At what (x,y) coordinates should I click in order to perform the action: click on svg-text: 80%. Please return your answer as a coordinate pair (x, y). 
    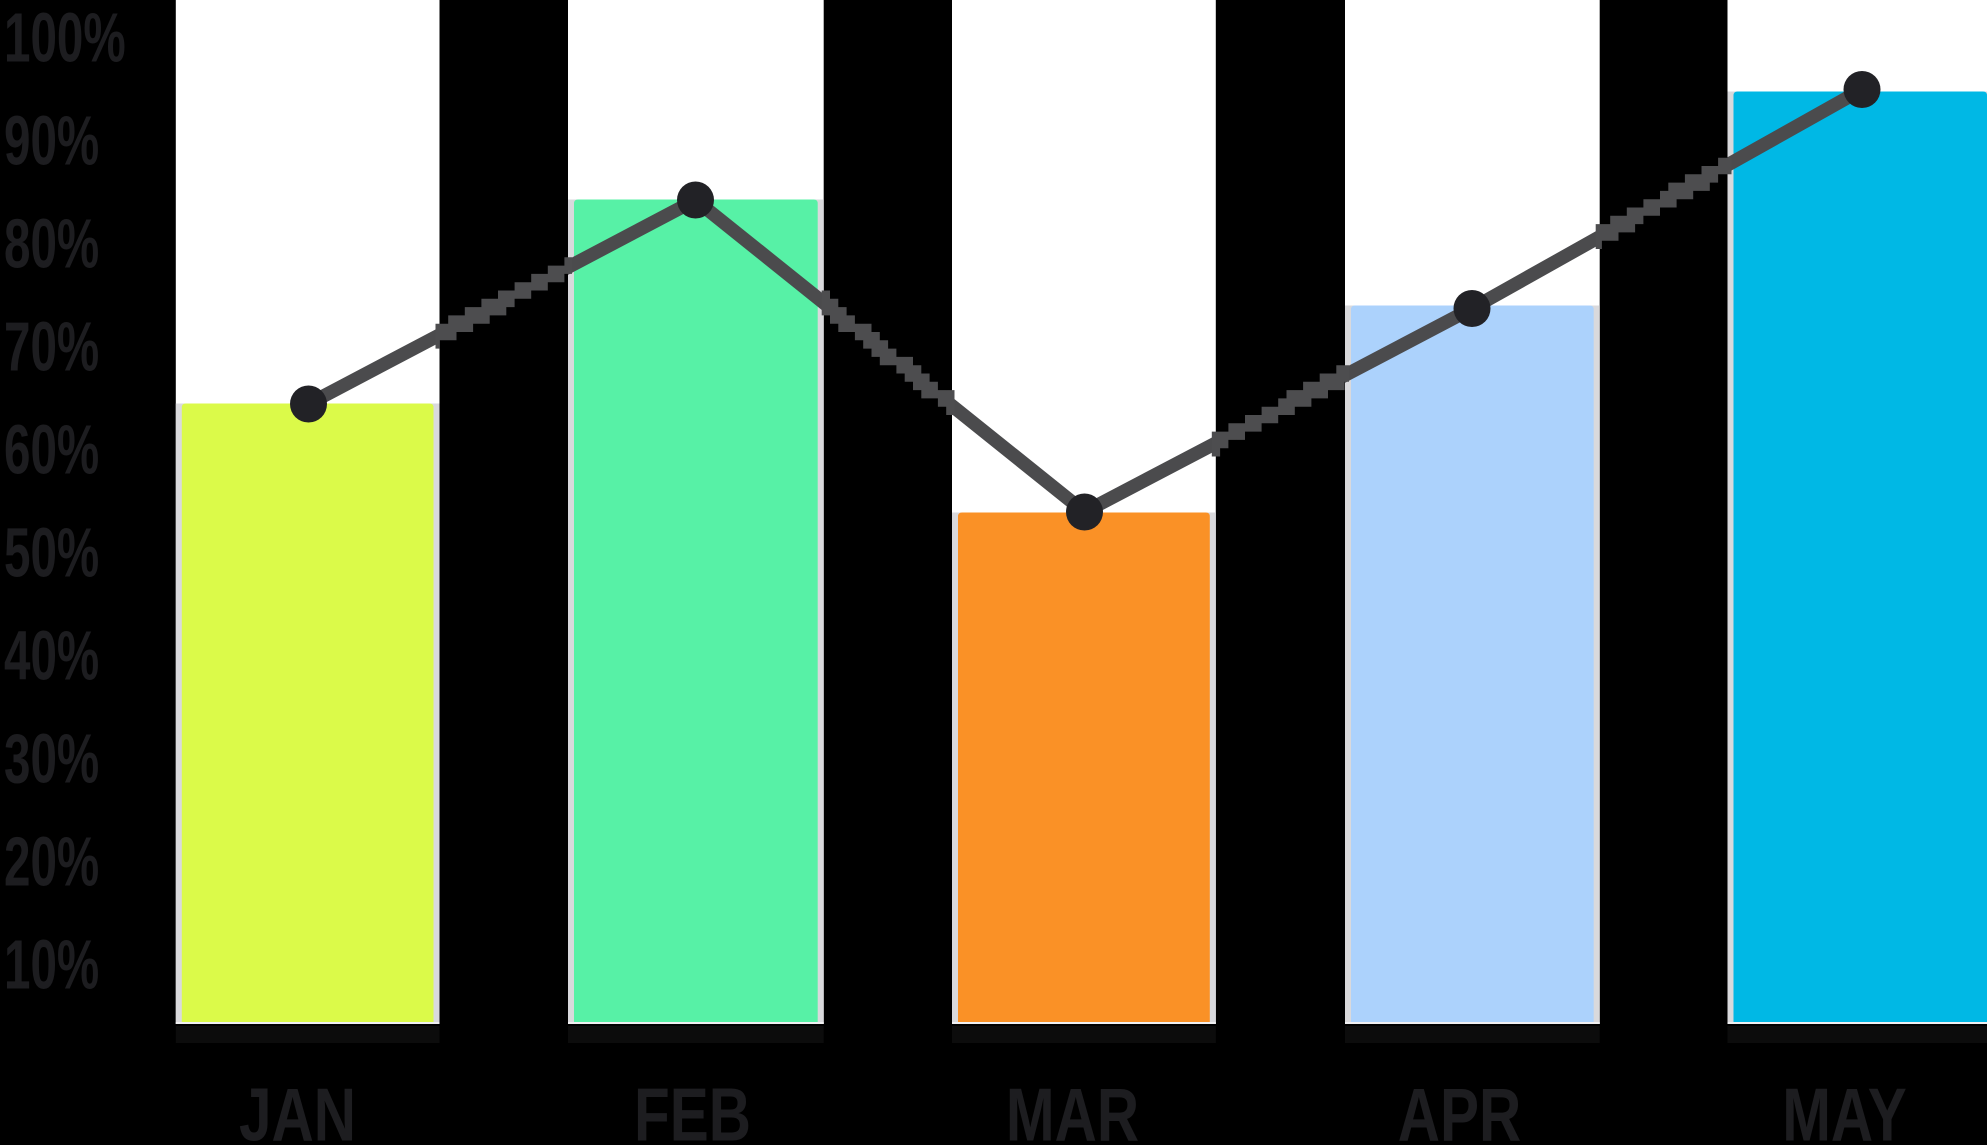
    Looking at the image, I should click on (51, 243).